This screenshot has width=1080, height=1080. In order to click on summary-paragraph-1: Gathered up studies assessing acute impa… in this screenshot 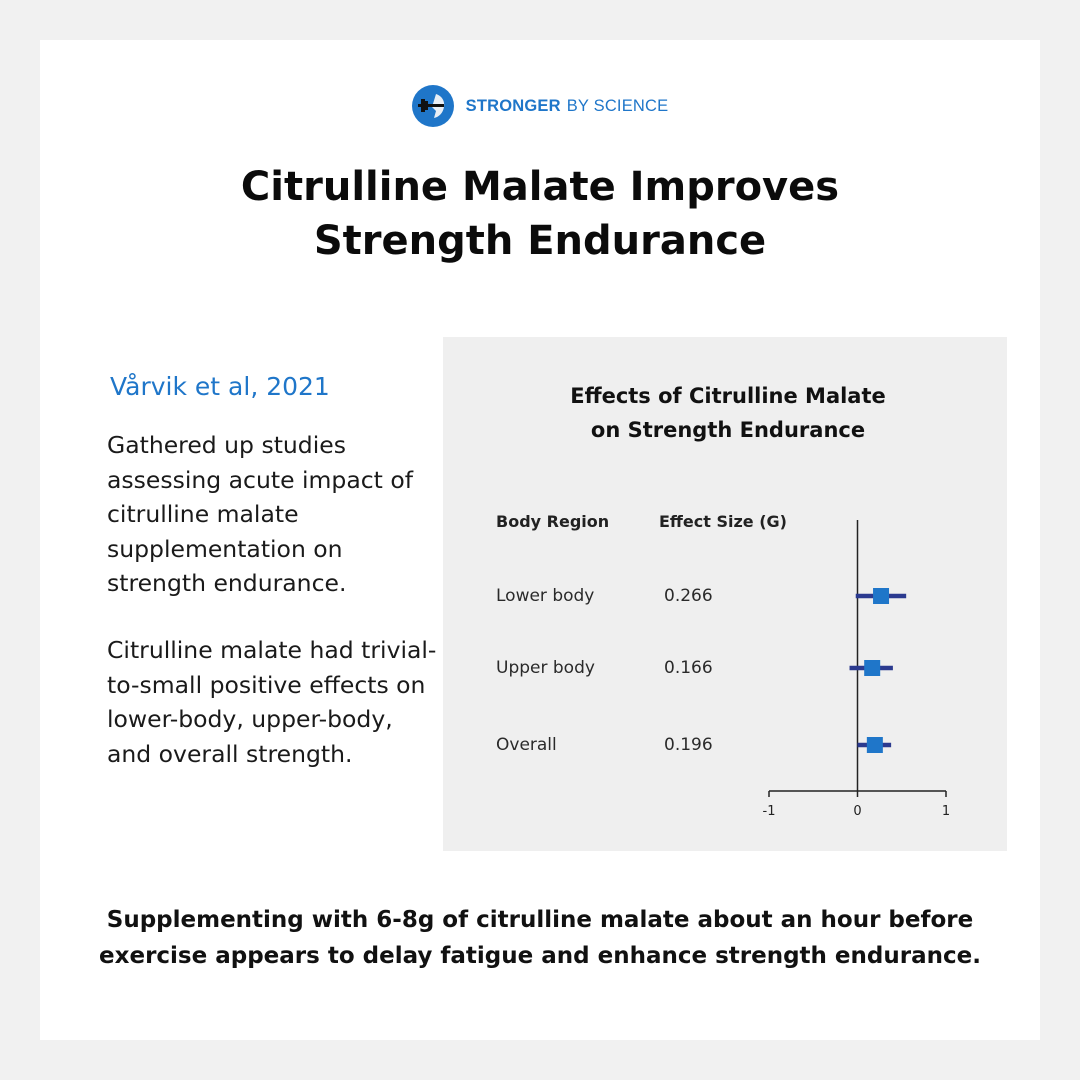, I will do `click(260, 514)`.